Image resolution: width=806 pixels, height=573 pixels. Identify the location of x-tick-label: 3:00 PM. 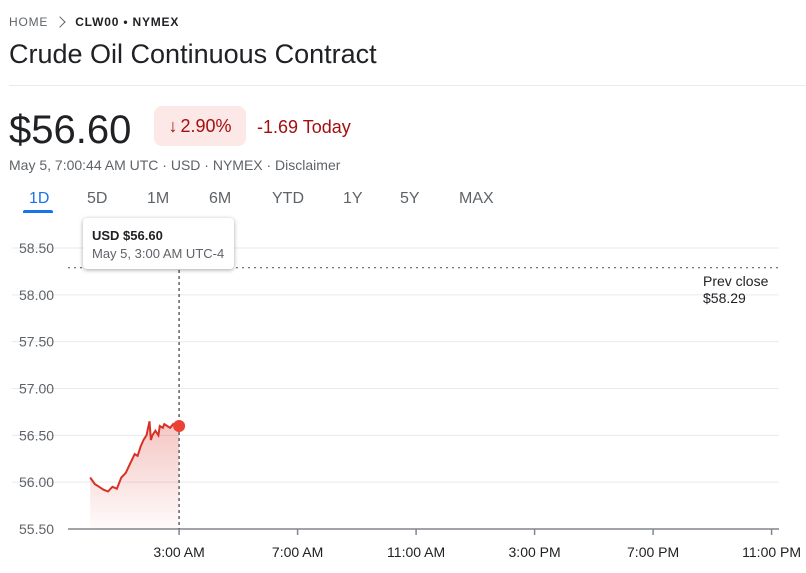
(535, 552).